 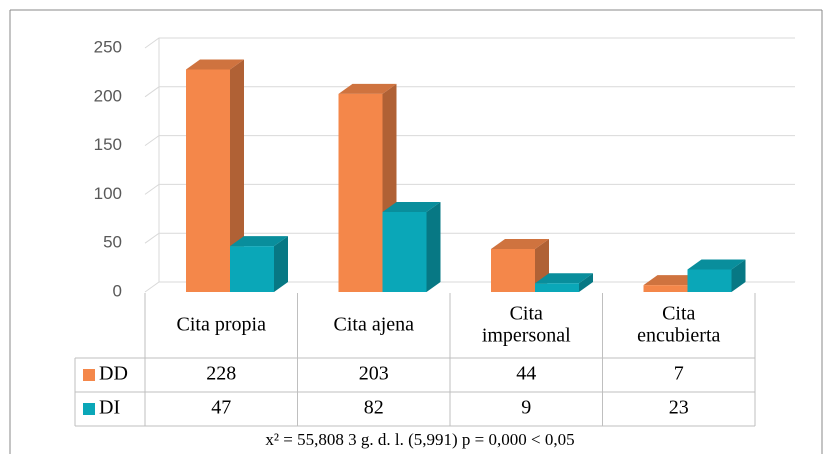 What do you see at coordinates (526, 324) in the screenshot?
I see `x-tick-label: Cita impersonal` at bounding box center [526, 324].